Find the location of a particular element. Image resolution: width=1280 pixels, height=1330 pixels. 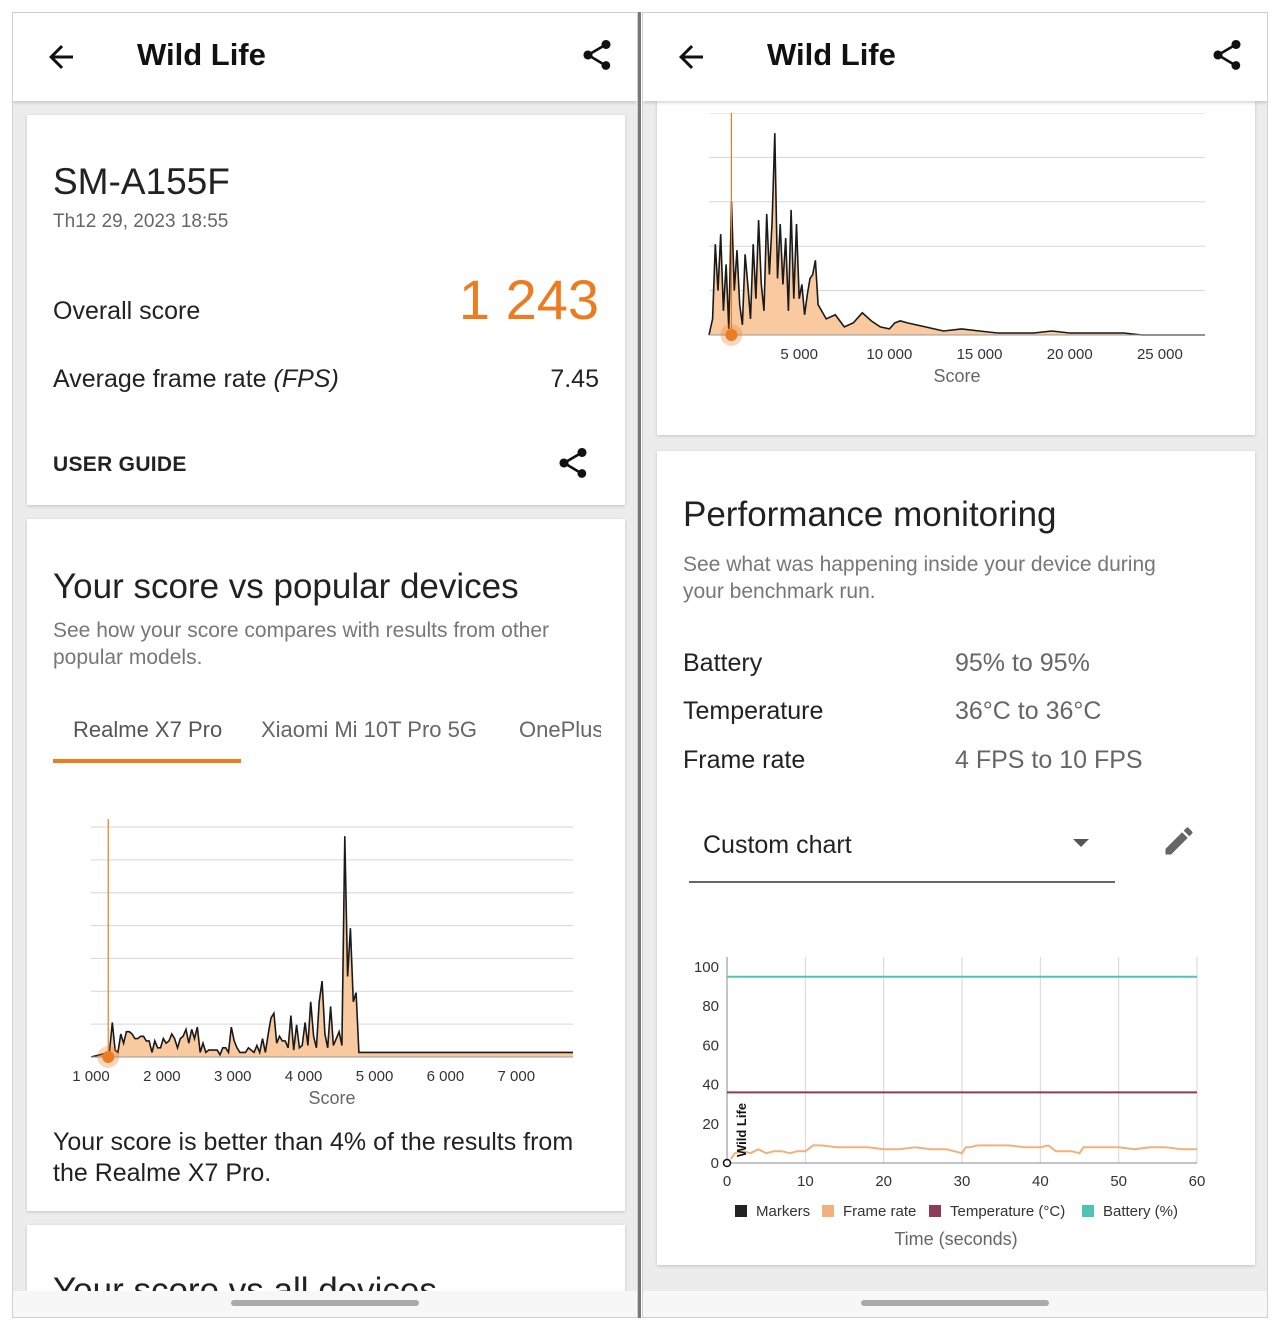

device-name: SM-A155F is located at coordinates (141, 181).